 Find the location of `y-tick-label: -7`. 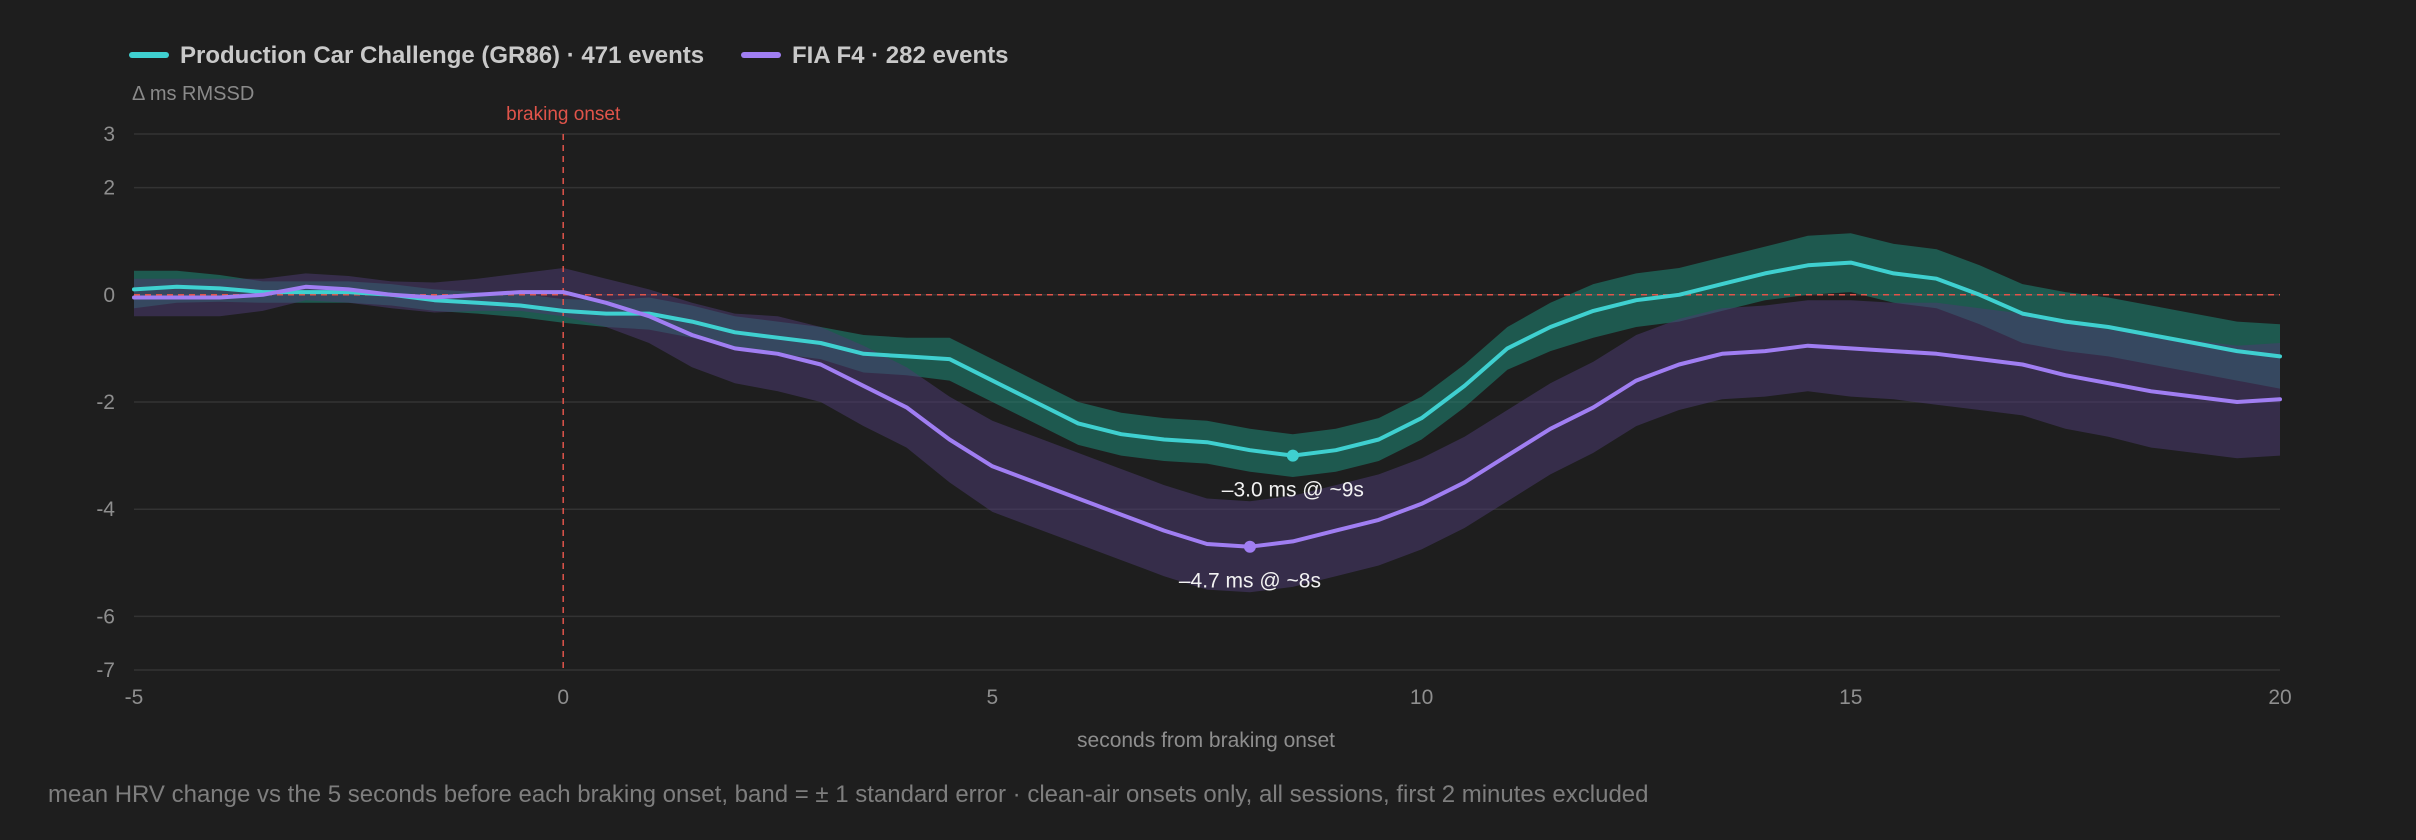

y-tick-label: -7 is located at coordinates (105, 670).